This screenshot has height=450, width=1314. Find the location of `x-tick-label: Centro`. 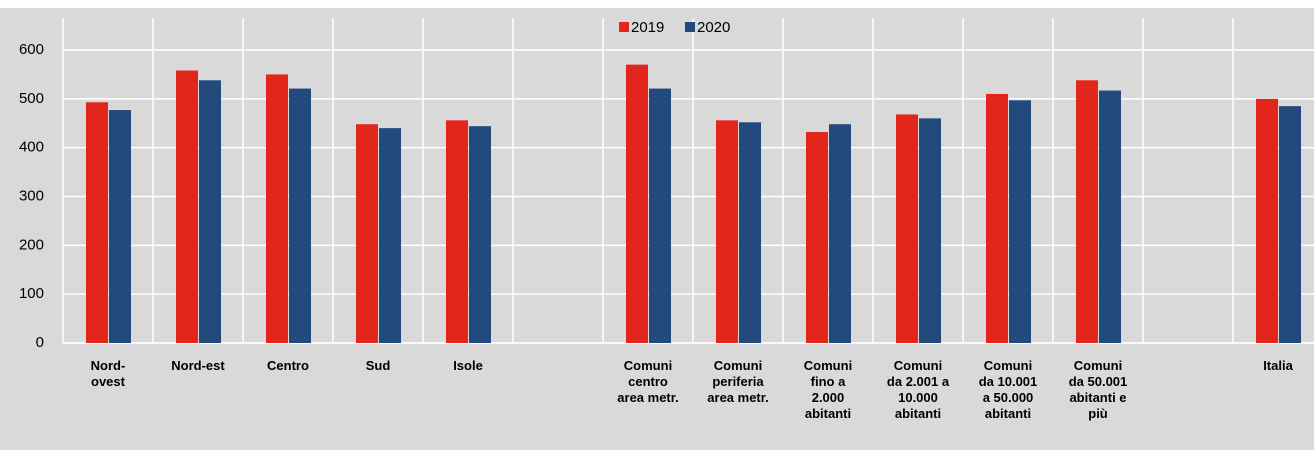

x-tick-label: Centro is located at coordinates (288, 365).